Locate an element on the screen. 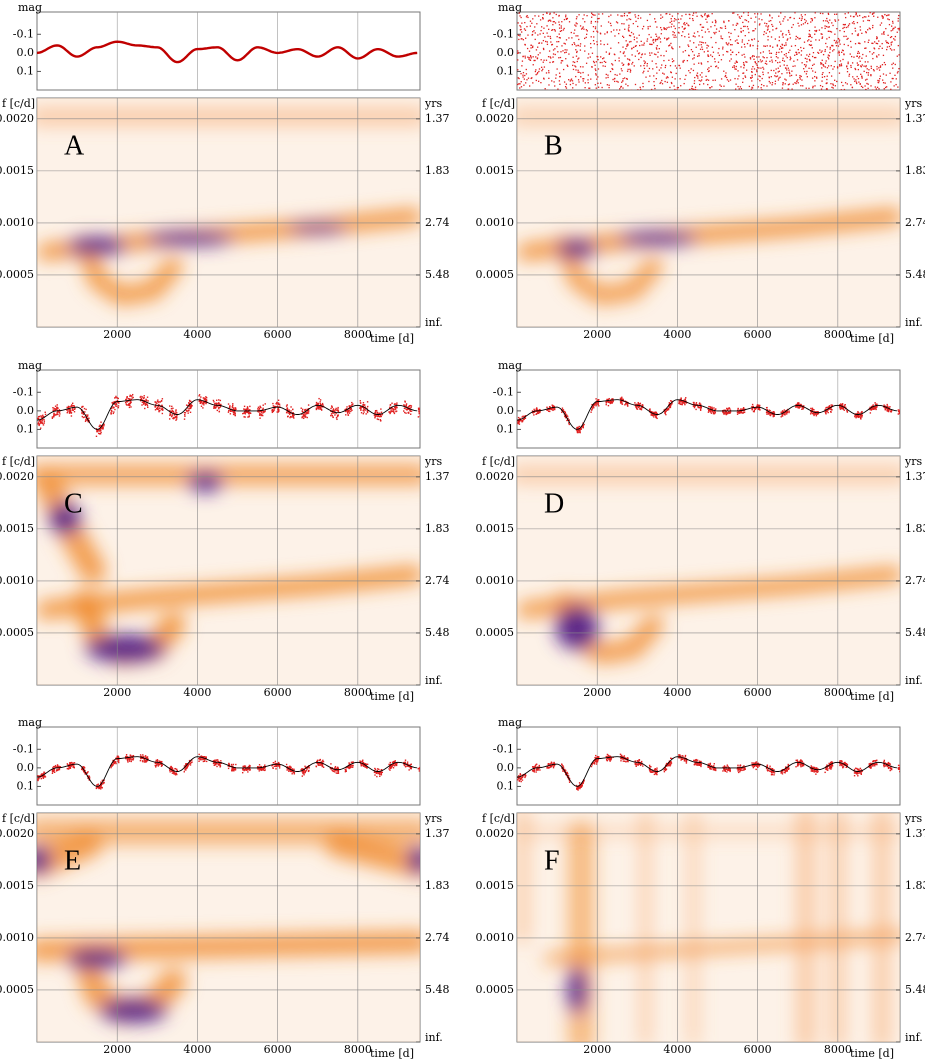 The height and width of the screenshot is (1060, 925). x-tick-label: 8000 is located at coordinates (838, 692).